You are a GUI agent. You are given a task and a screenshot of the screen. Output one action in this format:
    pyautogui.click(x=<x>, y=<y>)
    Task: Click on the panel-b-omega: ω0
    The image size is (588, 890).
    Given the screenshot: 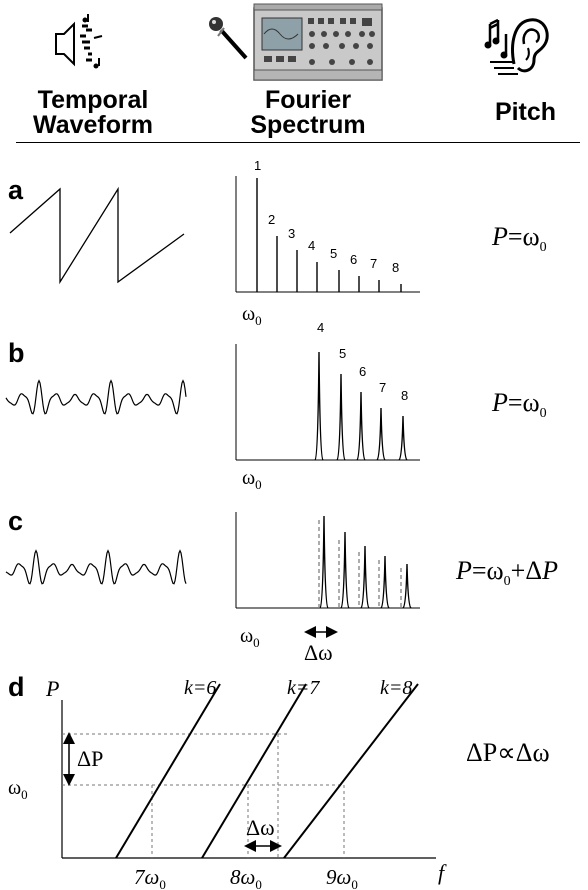 What is the action you would take?
    pyautogui.click(x=252, y=478)
    